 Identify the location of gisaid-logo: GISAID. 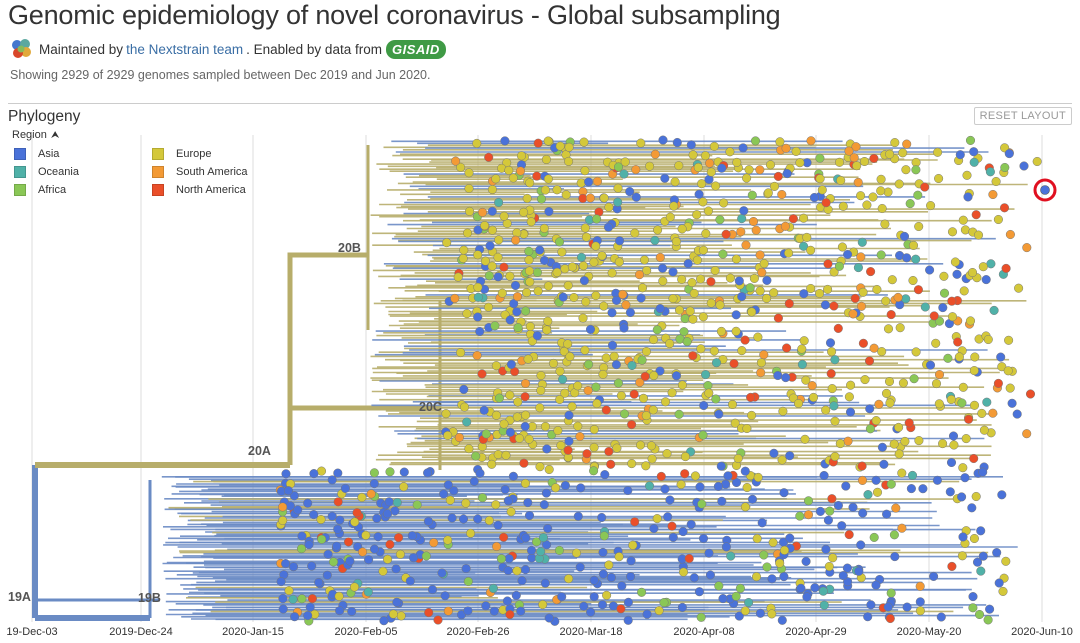
(415, 49).